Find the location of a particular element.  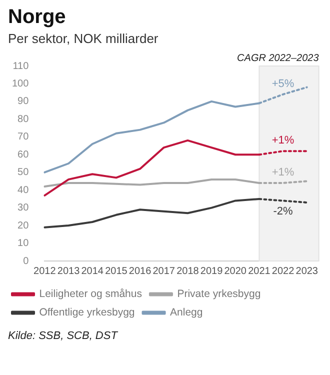

y-tick-label: 0 is located at coordinates (26, 261).